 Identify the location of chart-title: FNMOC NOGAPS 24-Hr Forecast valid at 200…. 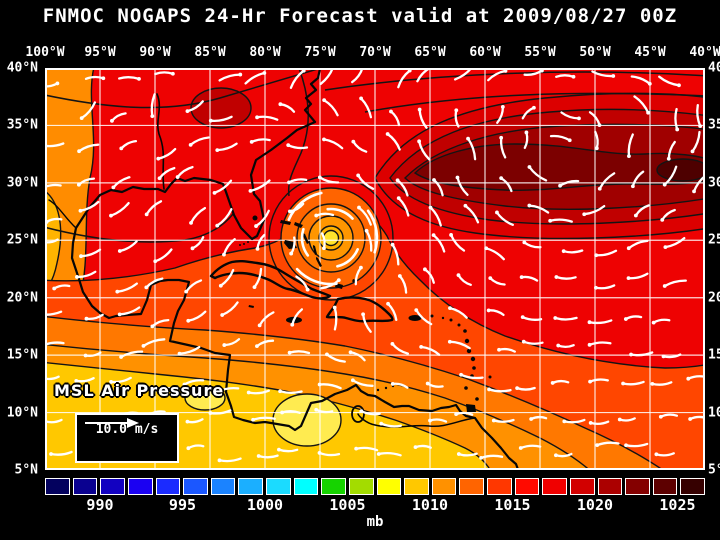
(360, 16).